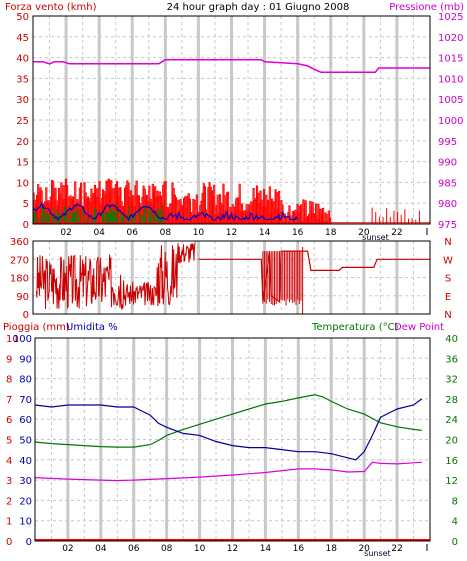 This screenshot has height=561, width=467. I want to click on pressure-tick-label: 985, so click(447, 183).